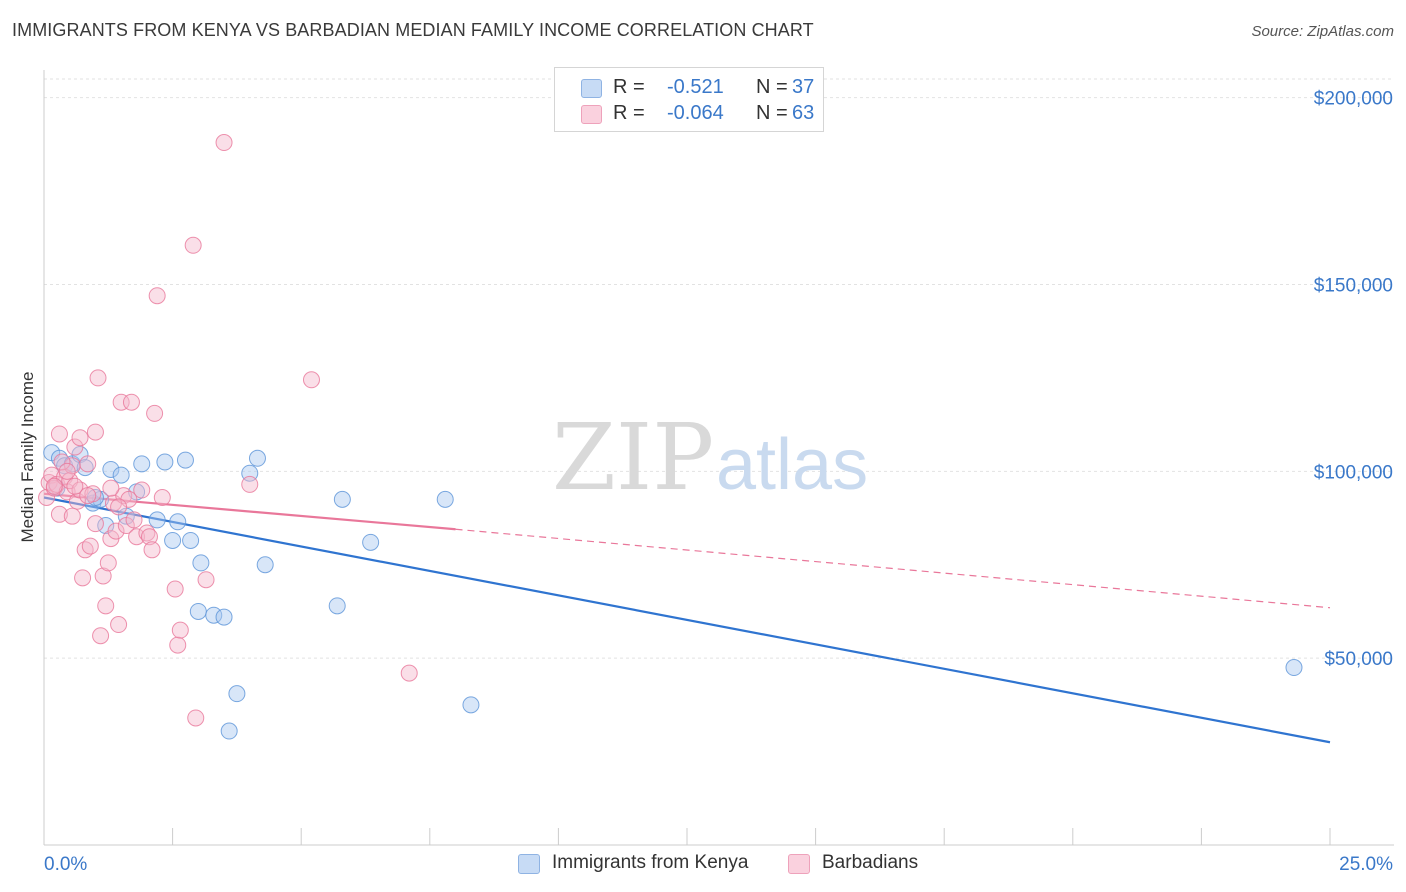 This screenshot has width=1406, height=892. What do you see at coordinates (633, 457) in the screenshot?
I see `watermark-zip: ZIP` at bounding box center [633, 457].